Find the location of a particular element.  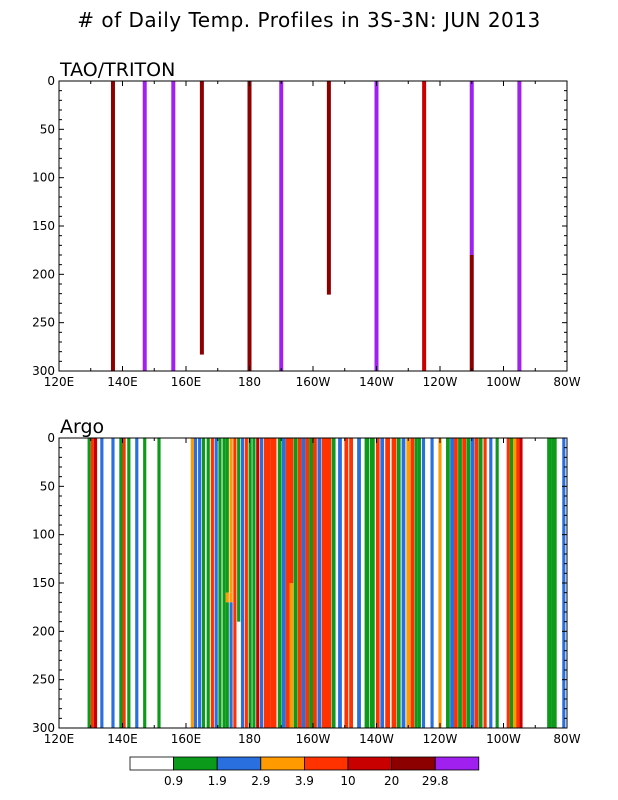

x-tick-label: 80W is located at coordinates (566, 382).